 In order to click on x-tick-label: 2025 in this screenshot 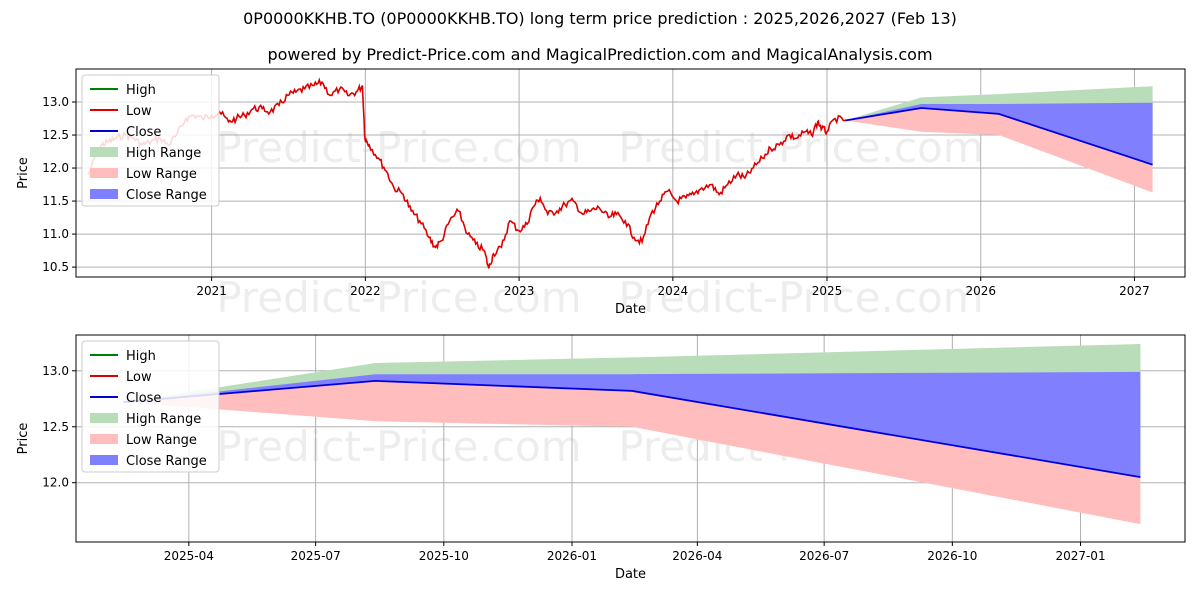, I will do `click(827, 291)`.